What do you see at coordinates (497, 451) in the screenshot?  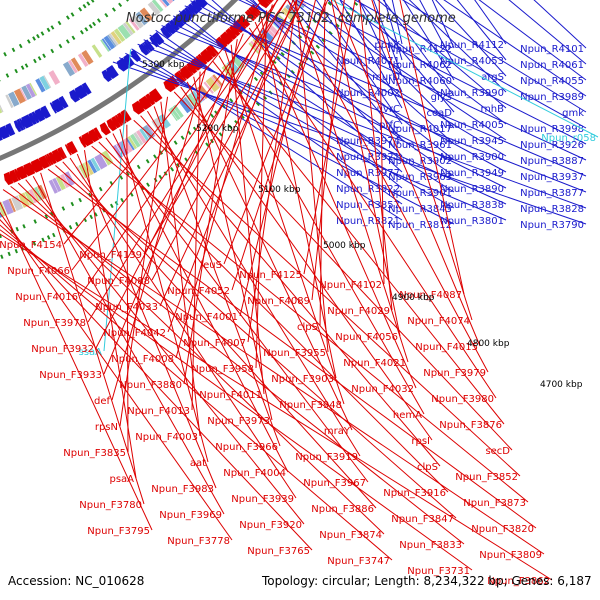 I see `forward-gene-label: secD` at bounding box center [497, 451].